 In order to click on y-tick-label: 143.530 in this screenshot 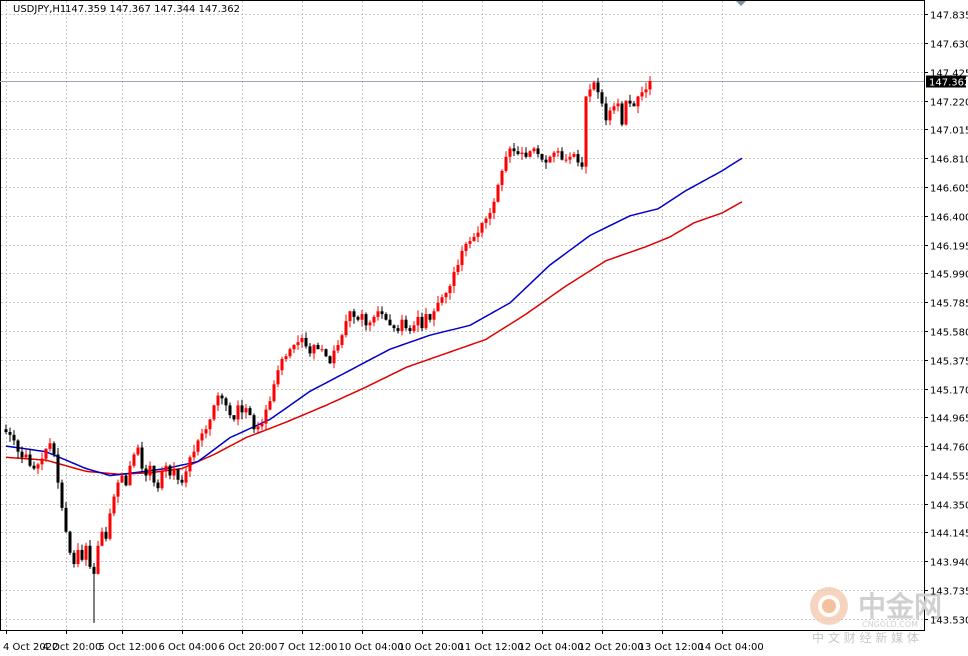, I will do `click(949, 621)`.